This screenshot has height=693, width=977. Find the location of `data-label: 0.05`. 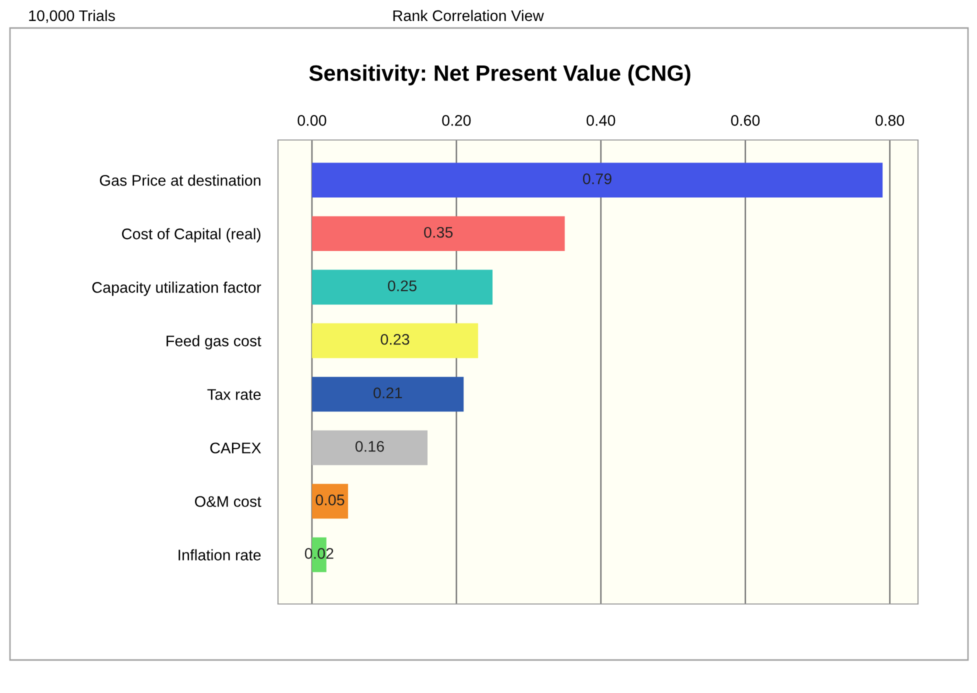

data-label: 0.05 is located at coordinates (330, 500).